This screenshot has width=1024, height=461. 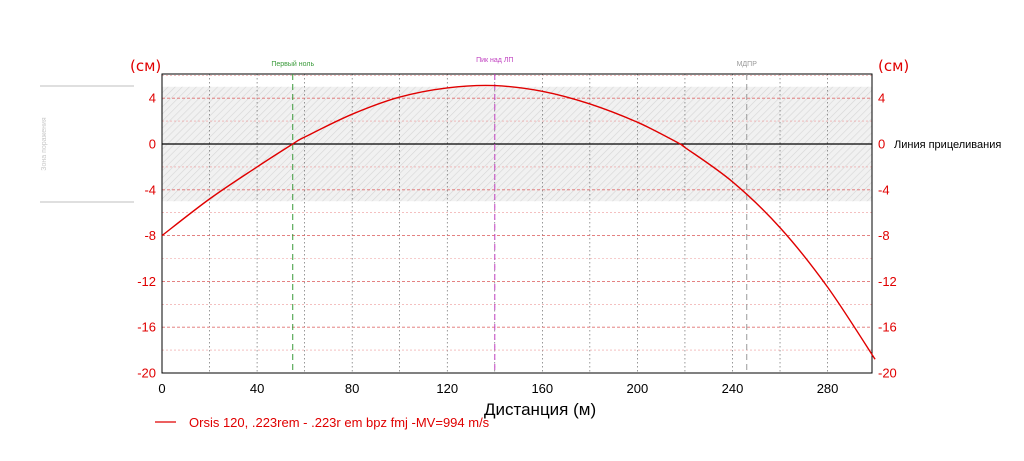 What do you see at coordinates (152, 98) in the screenshot?
I see `y-tick-label-left: 4` at bounding box center [152, 98].